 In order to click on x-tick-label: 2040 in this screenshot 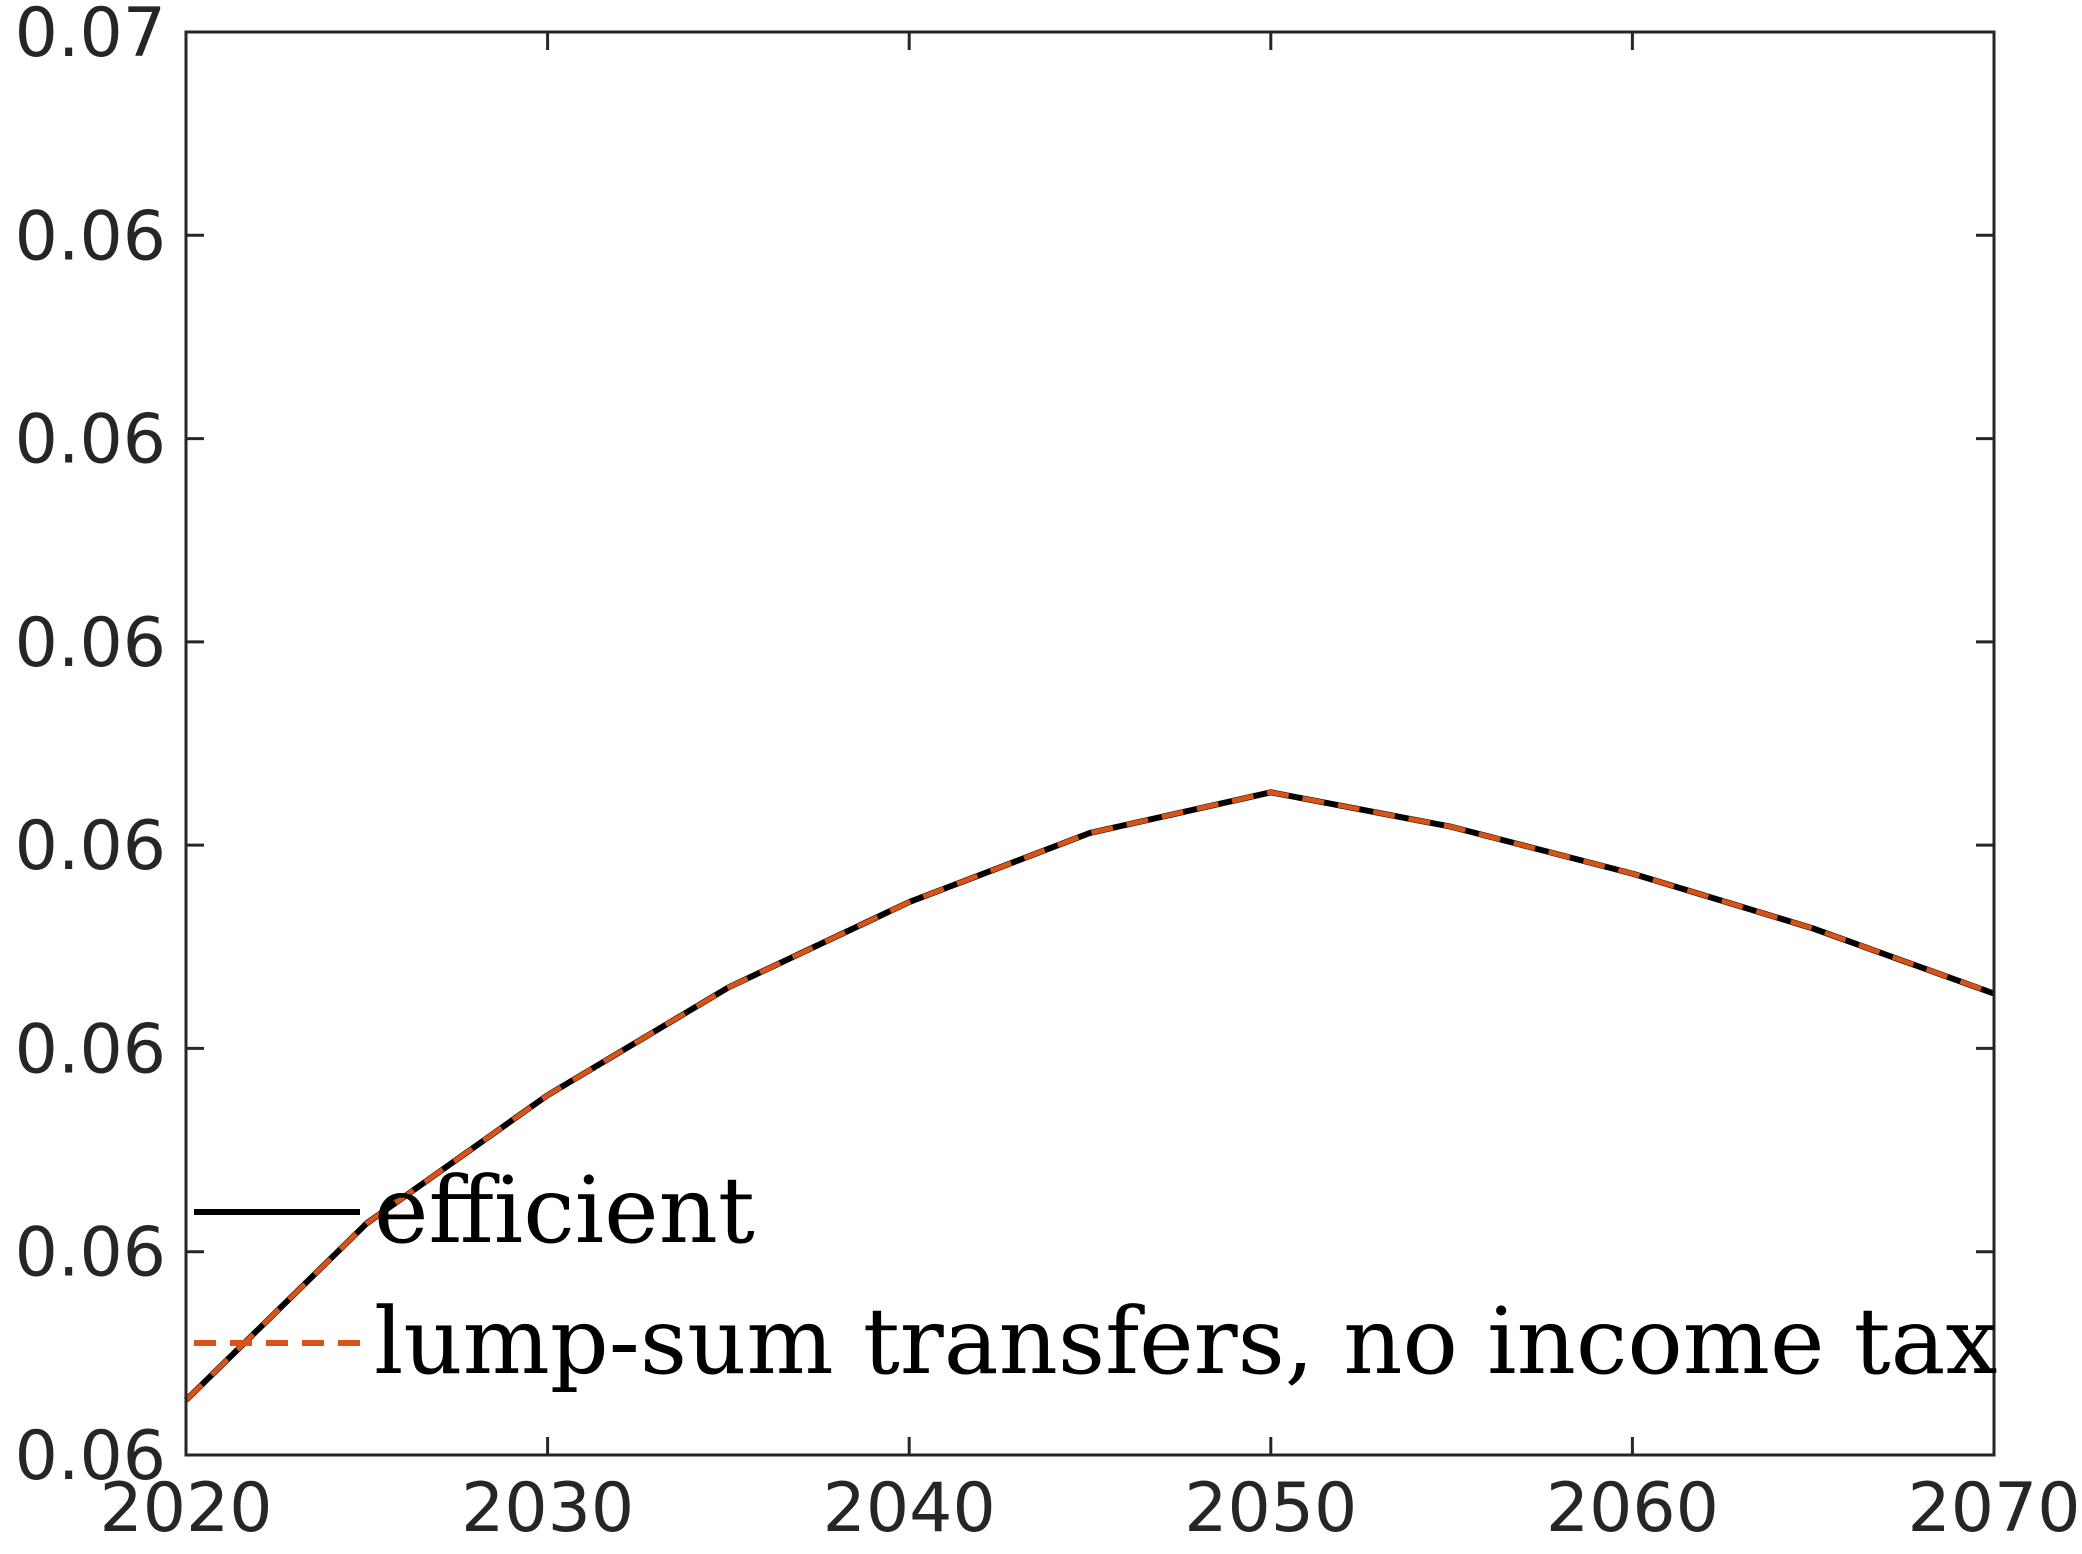, I will do `click(909, 1508)`.